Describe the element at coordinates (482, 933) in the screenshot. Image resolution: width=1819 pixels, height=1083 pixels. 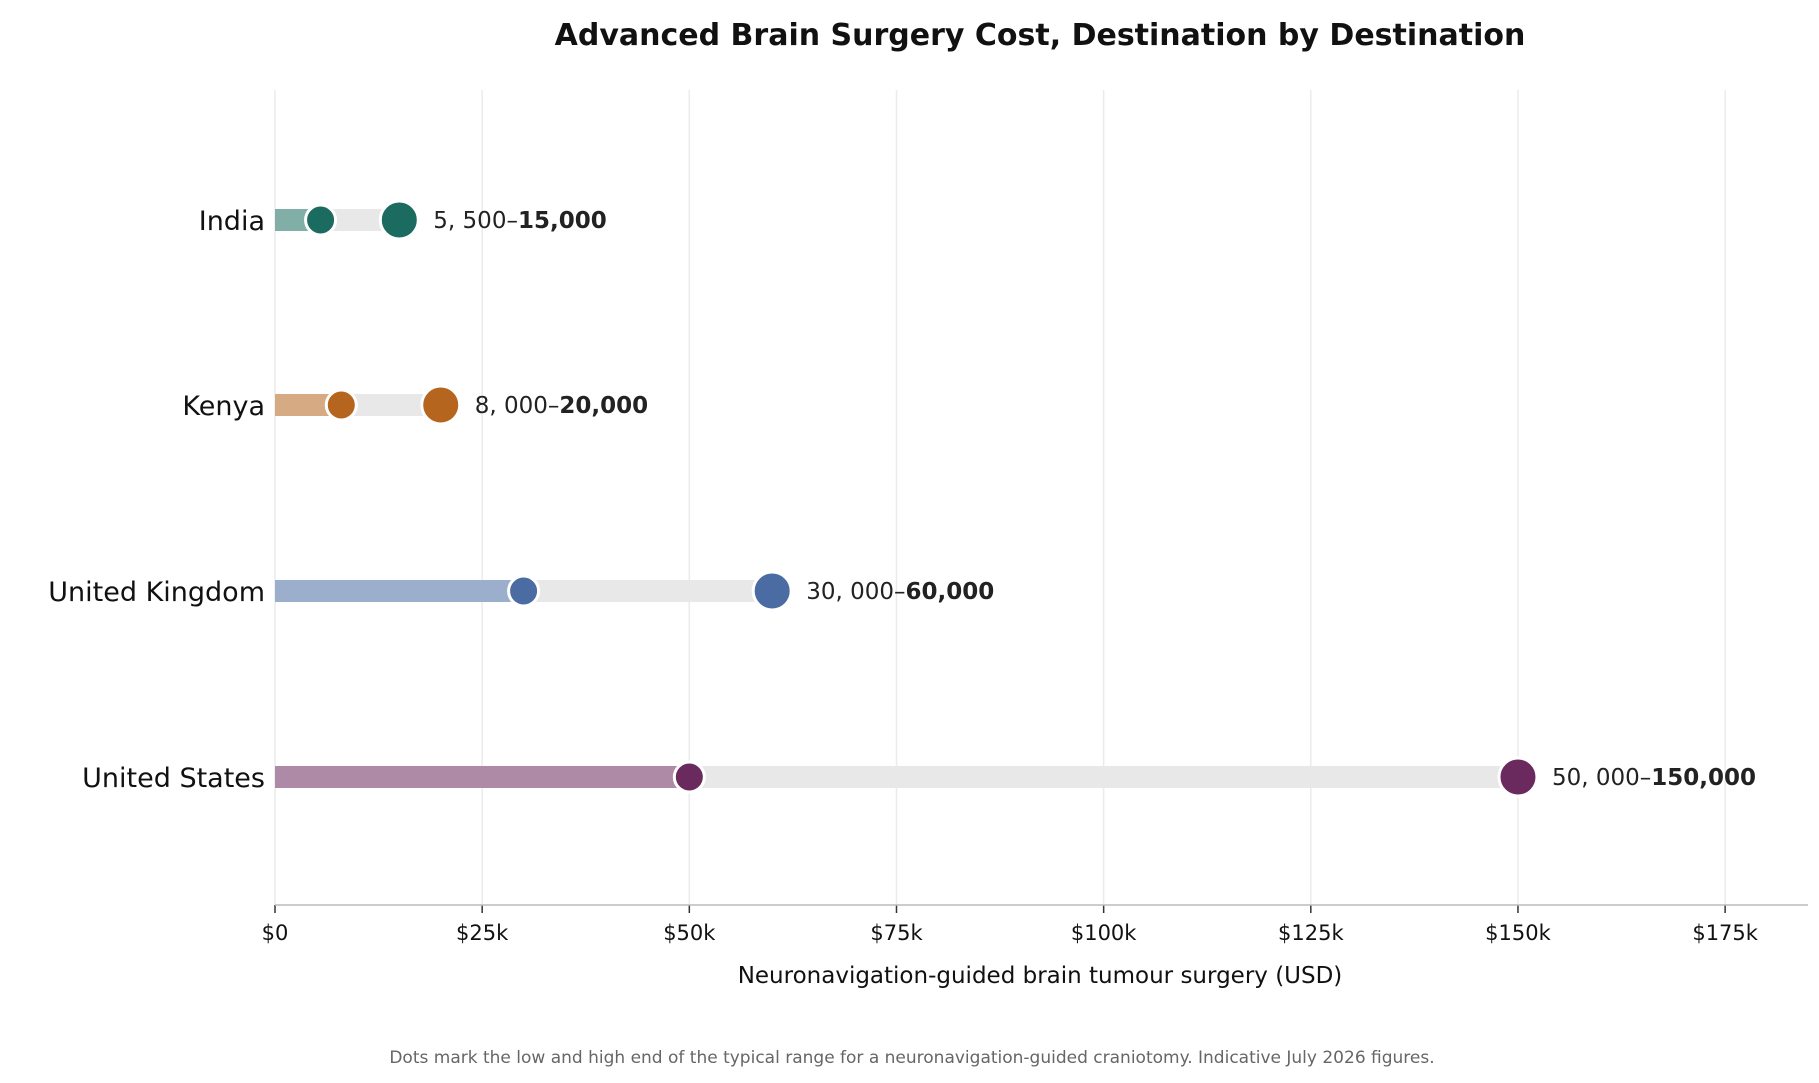
I see `x-tick-label: $25k` at that location.